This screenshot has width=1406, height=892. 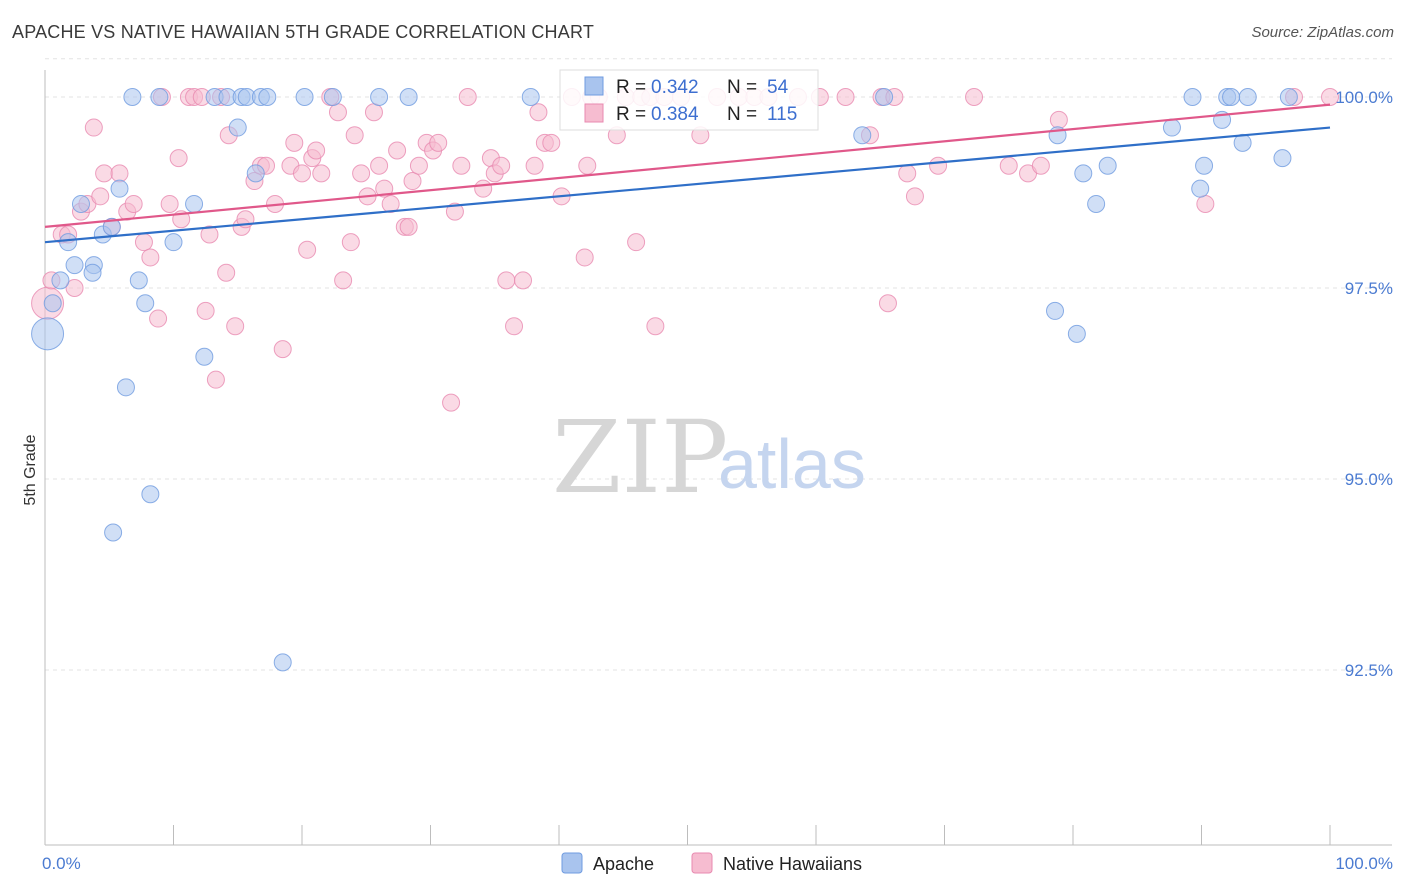 I want to click on legend-r-value: 0.342, so click(x=675, y=87).